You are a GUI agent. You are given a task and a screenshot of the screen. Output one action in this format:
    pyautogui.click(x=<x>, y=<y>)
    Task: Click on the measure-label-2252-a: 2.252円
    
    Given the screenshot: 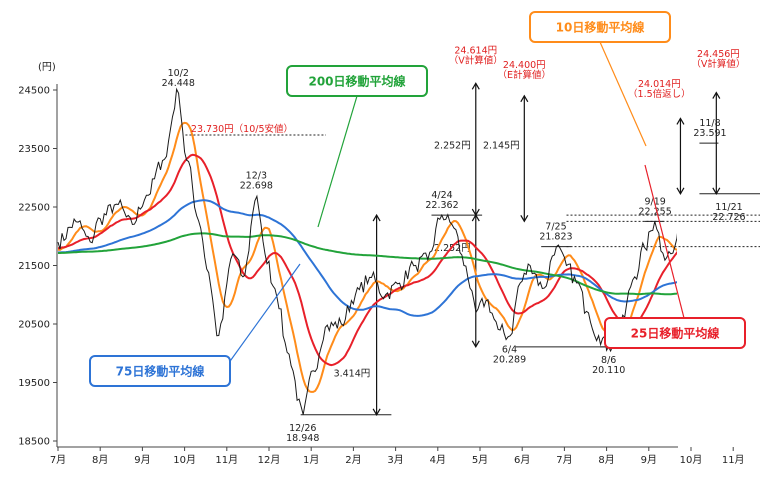 What is the action you would take?
    pyautogui.click(x=452, y=146)
    